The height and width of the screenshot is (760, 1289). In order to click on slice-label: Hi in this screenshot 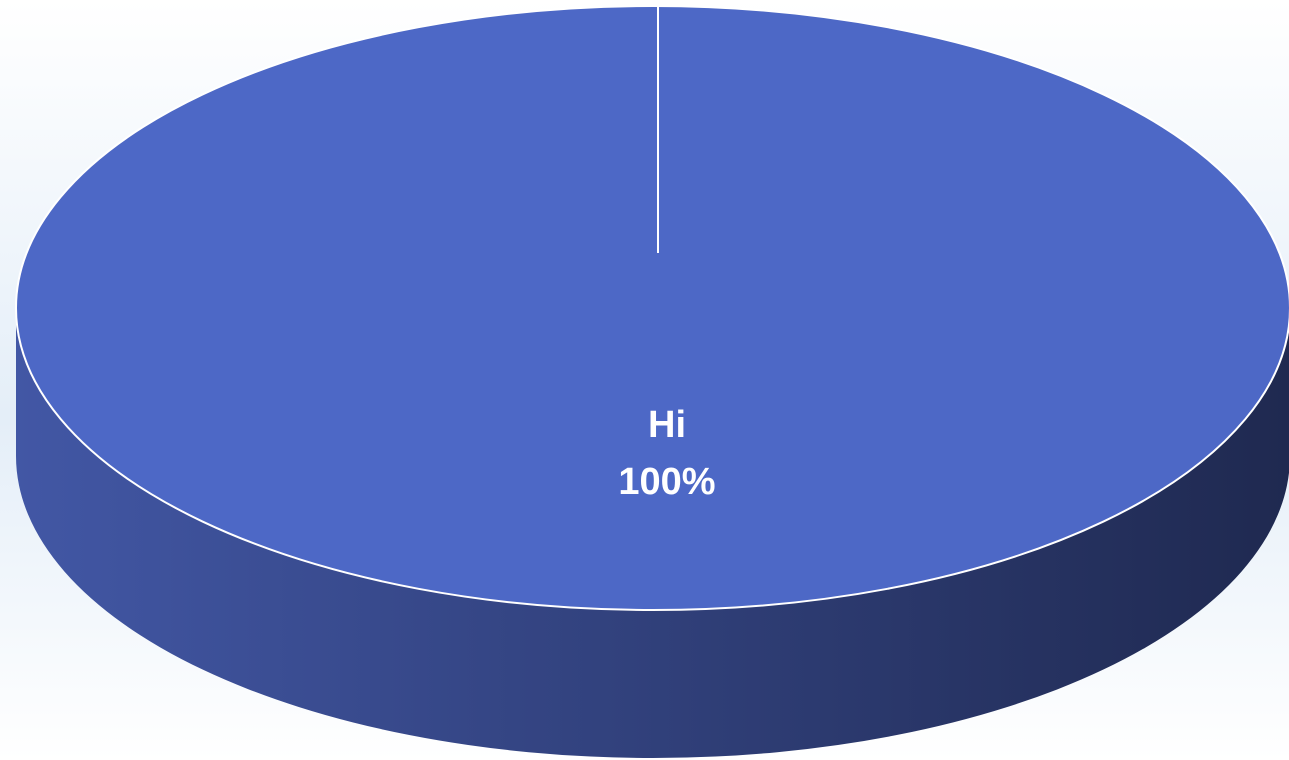, I will do `click(667, 425)`.